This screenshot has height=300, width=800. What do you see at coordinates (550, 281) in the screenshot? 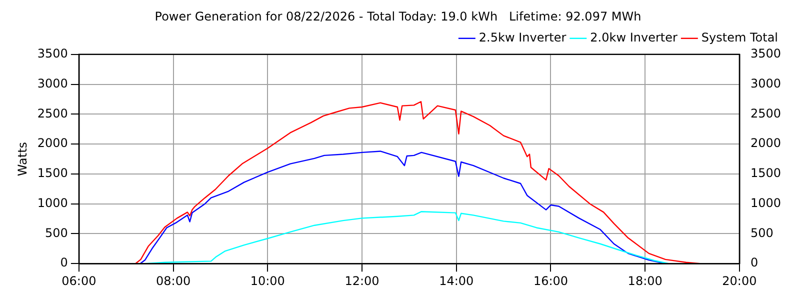
I see `x-tick-label: 16:00` at bounding box center [550, 281].